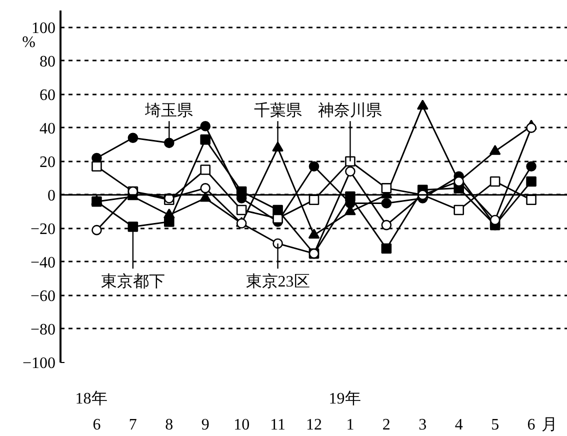 This screenshot has height=436, width=567. Describe the element at coordinates (242, 425) in the screenshot. I see `x-tick-label: 10` at that location.